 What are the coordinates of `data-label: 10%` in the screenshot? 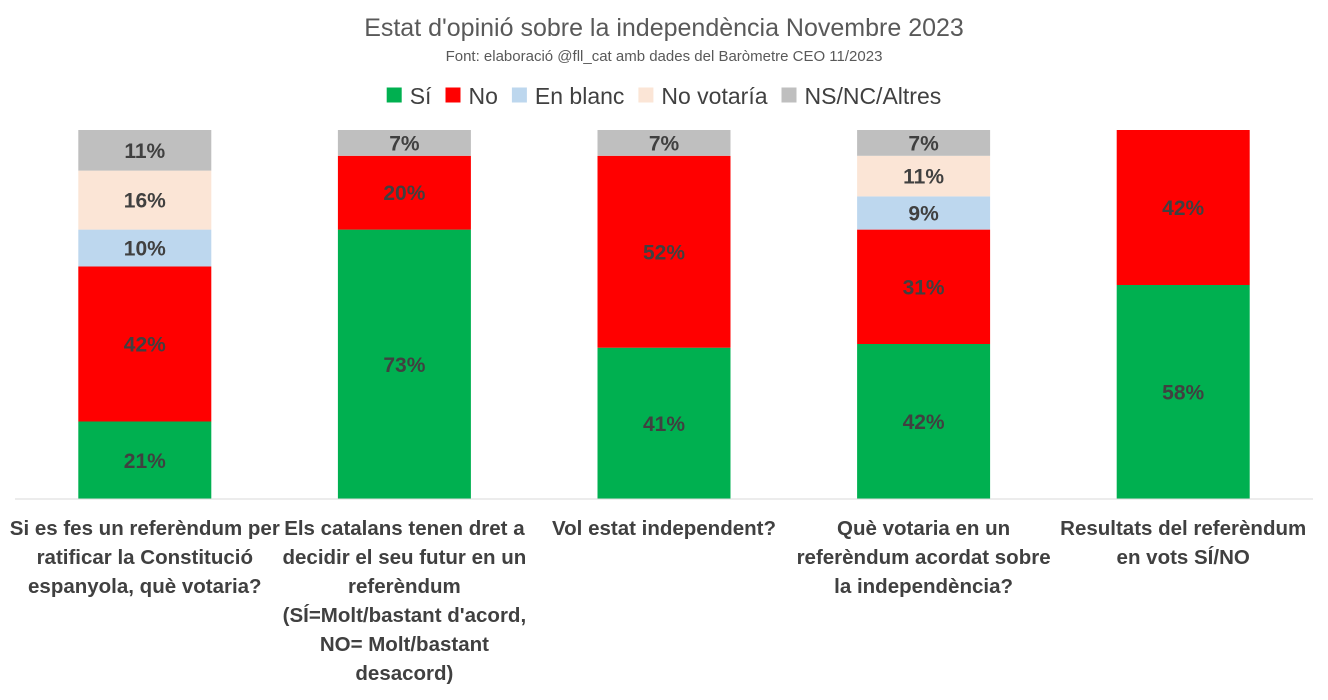 It's located at (145, 249).